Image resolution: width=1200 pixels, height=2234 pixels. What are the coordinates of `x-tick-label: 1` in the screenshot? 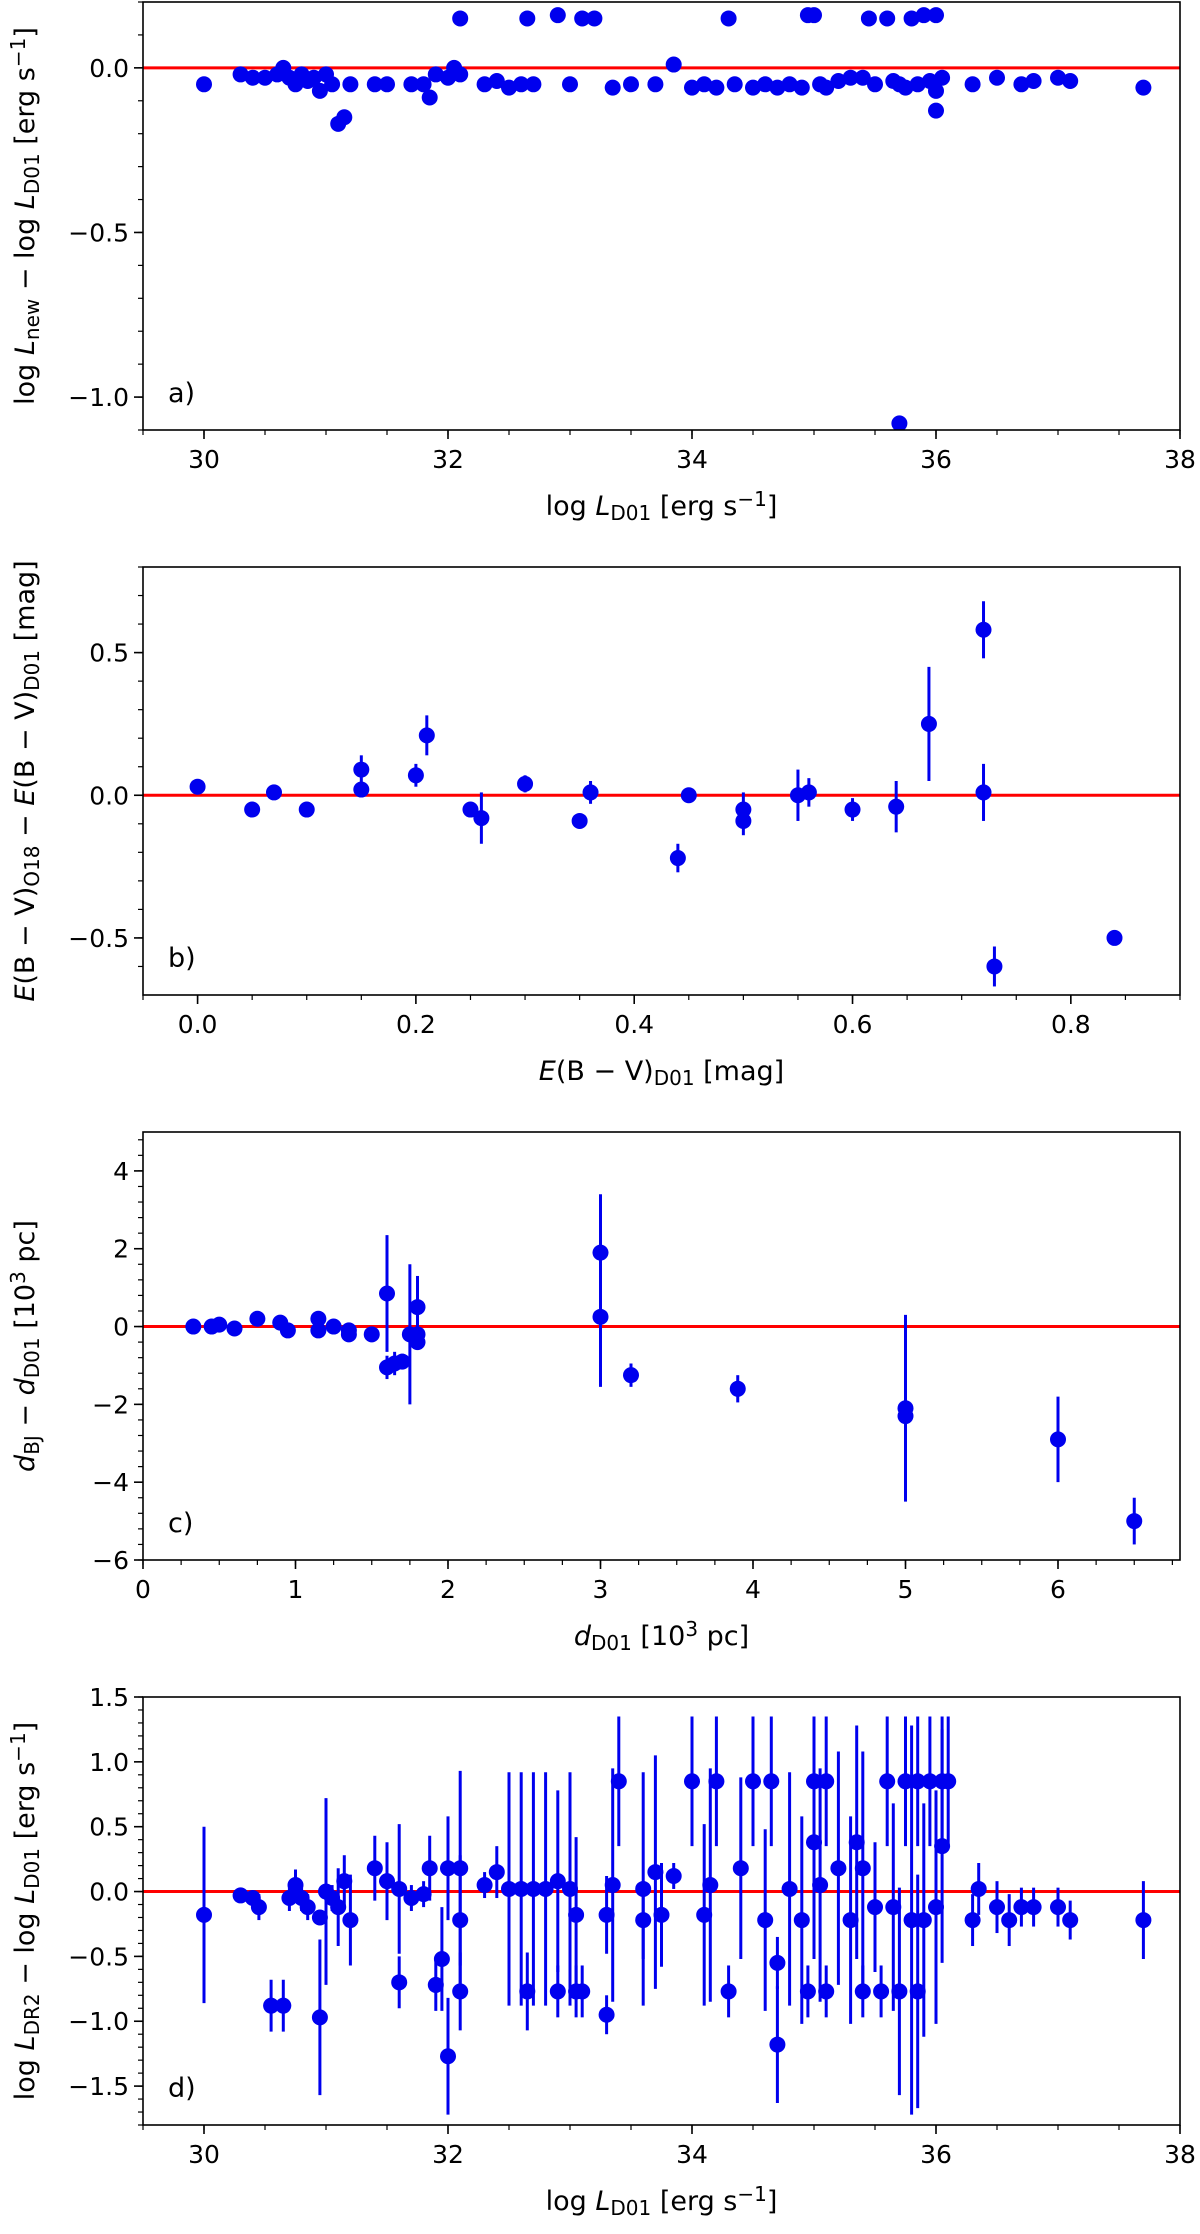 It's located at (296, 1589).